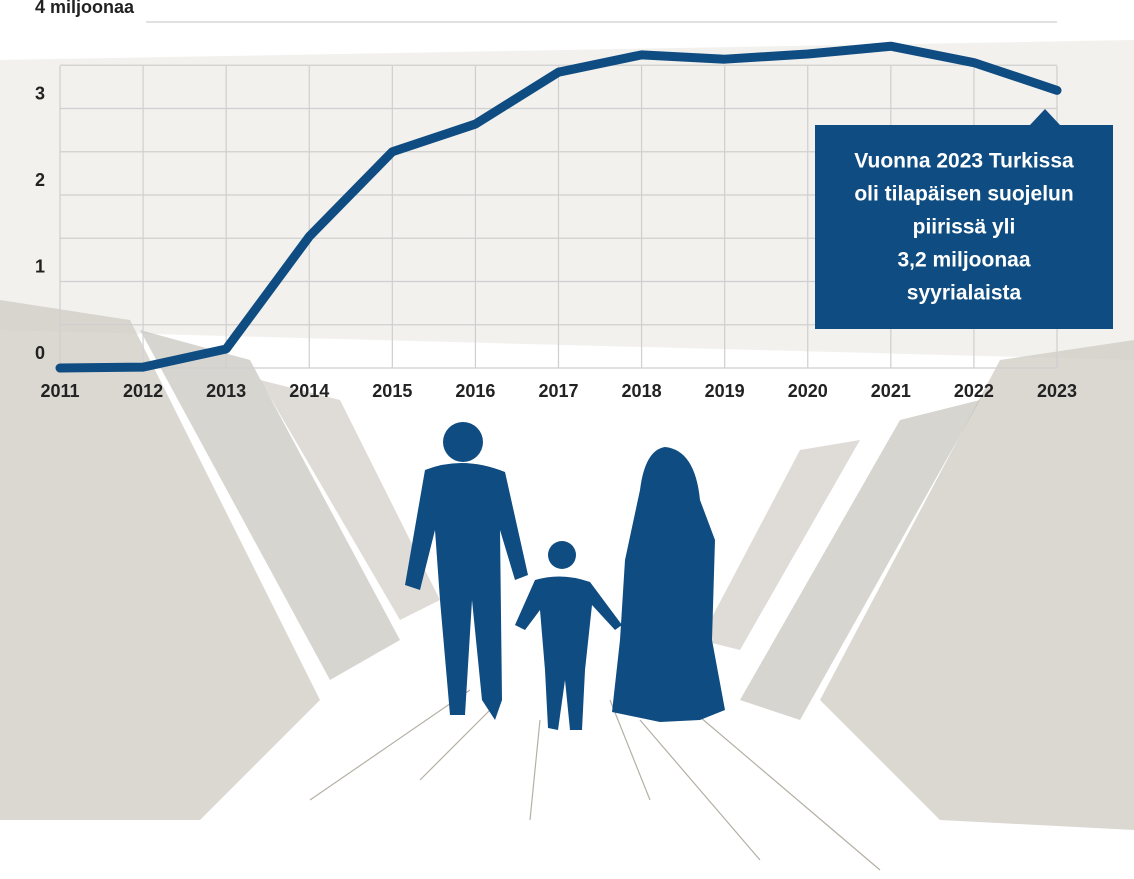  What do you see at coordinates (226, 391) in the screenshot?
I see `x-tick-label: 2013` at bounding box center [226, 391].